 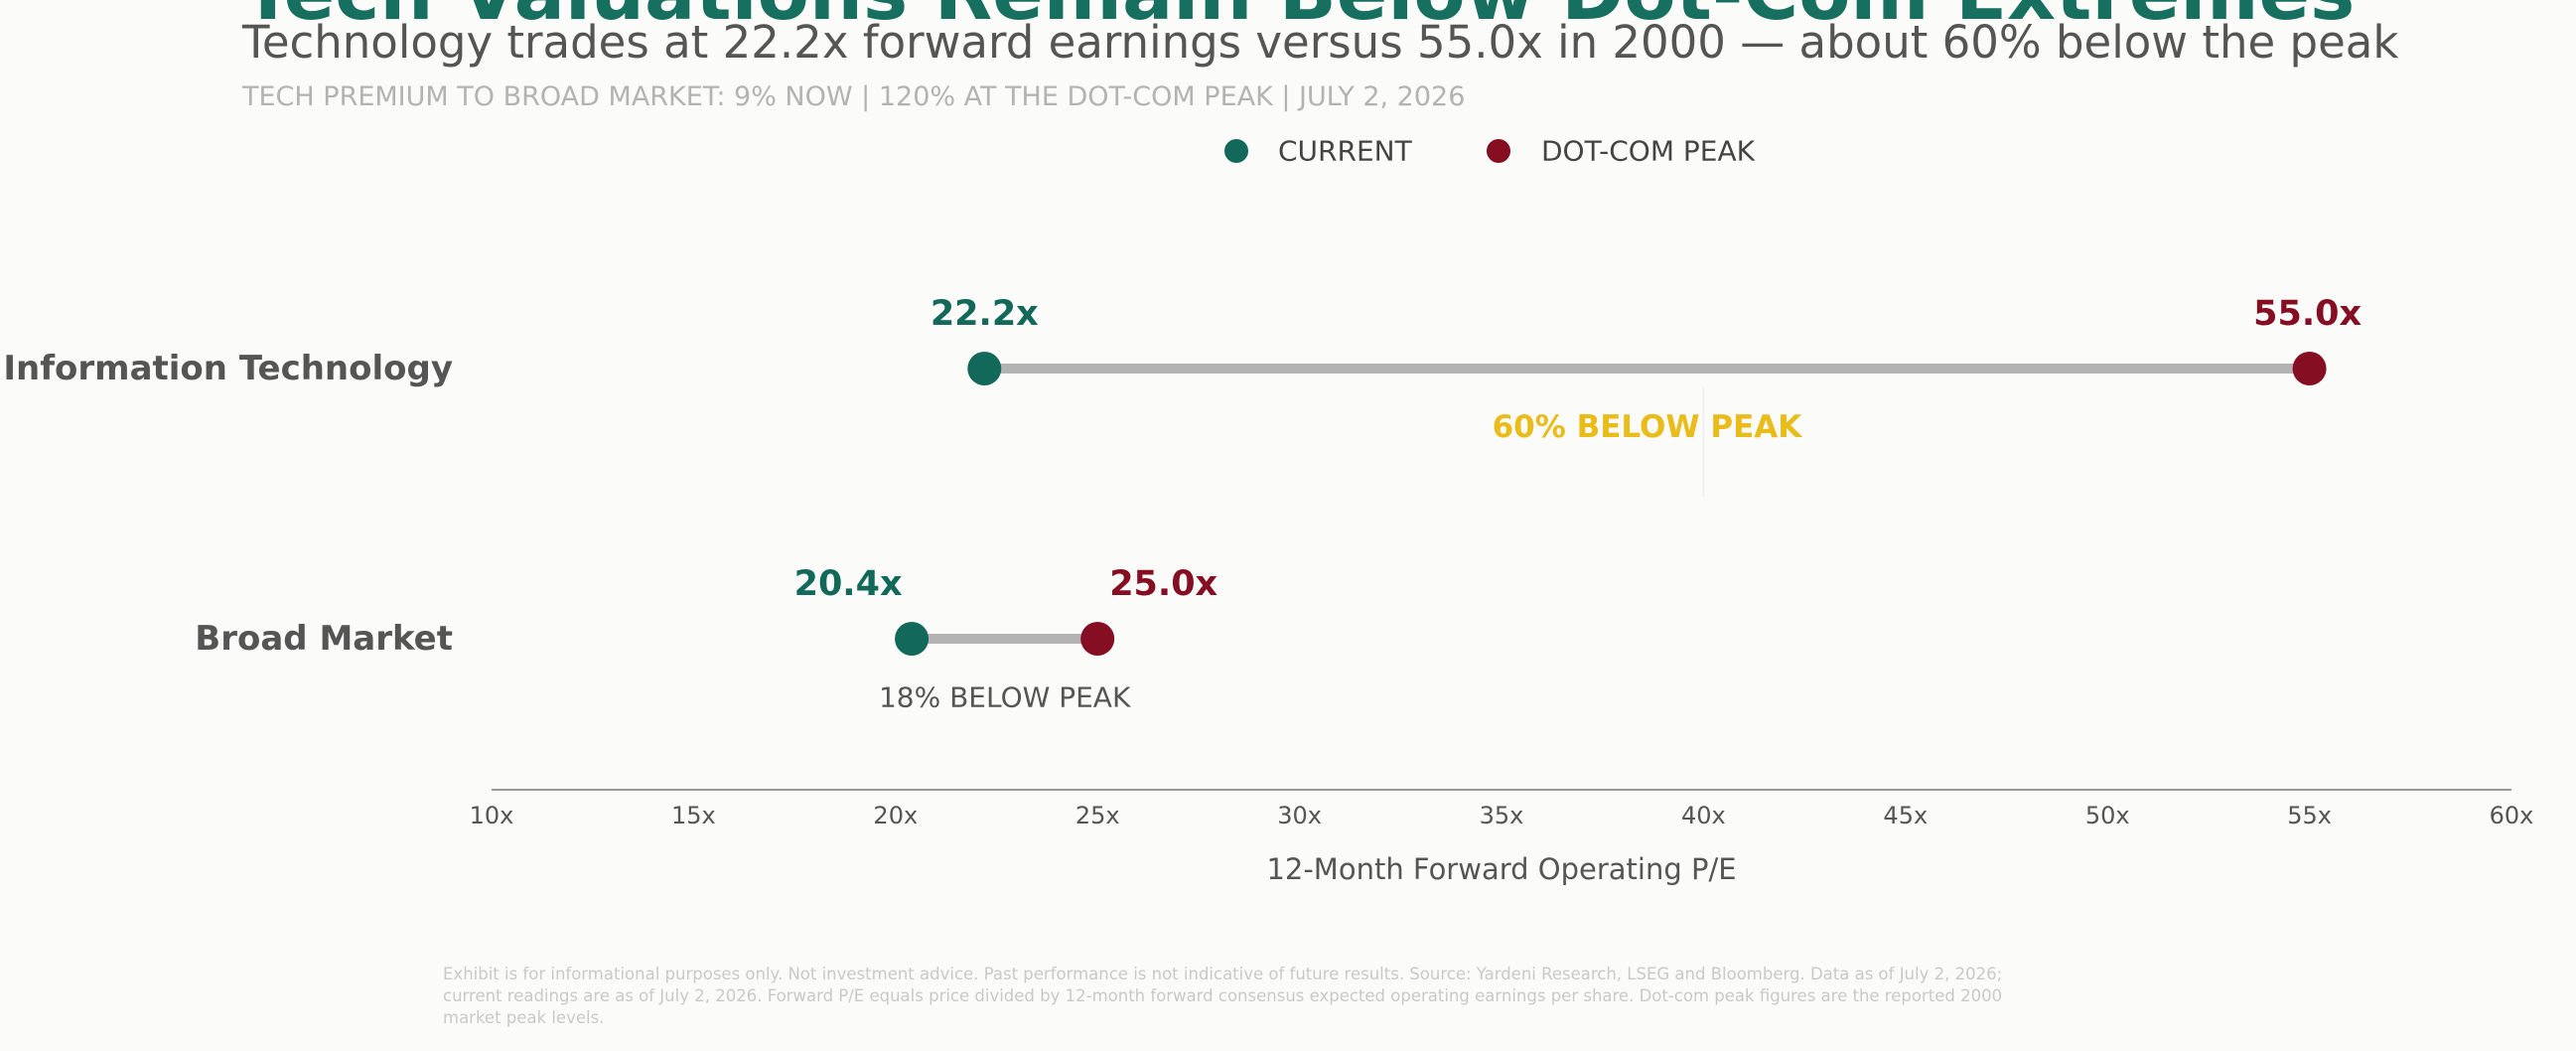 I want to click on legend-marker-peak, so click(x=1499, y=151).